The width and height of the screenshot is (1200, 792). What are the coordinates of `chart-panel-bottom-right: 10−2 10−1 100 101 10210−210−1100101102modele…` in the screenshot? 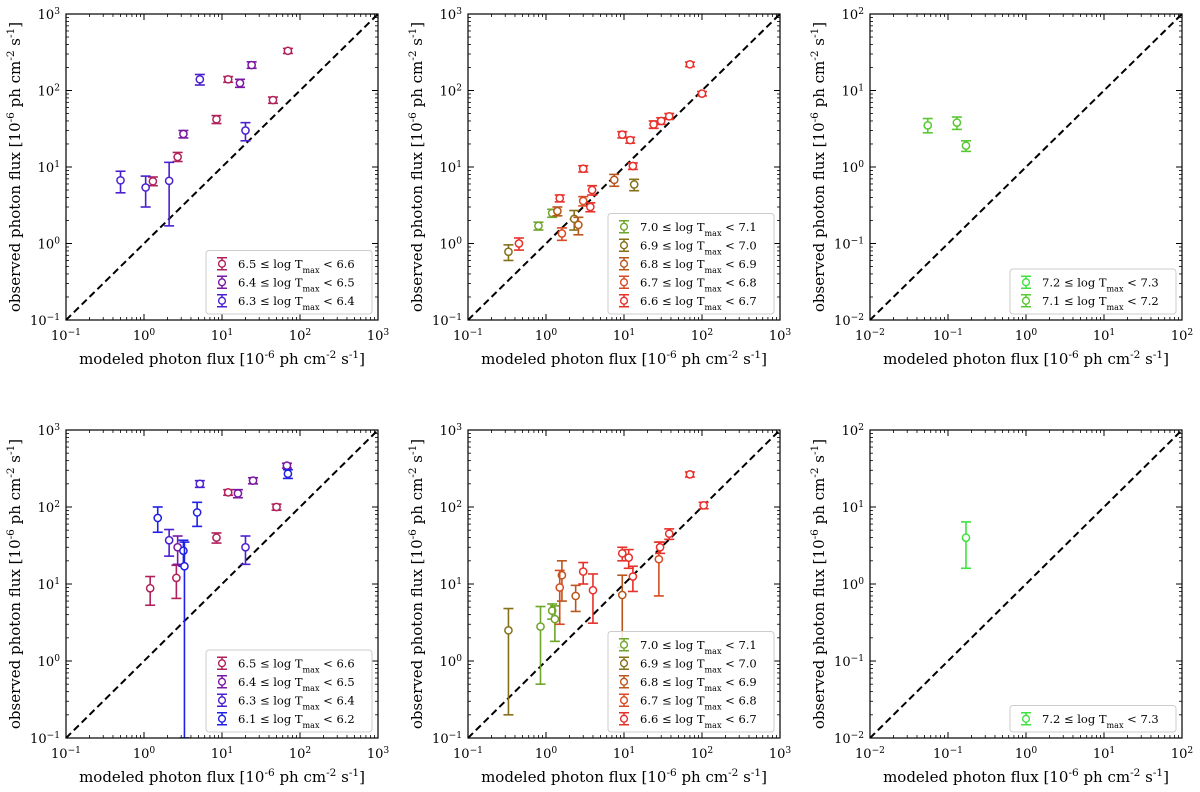 It's located at (1001, 604).